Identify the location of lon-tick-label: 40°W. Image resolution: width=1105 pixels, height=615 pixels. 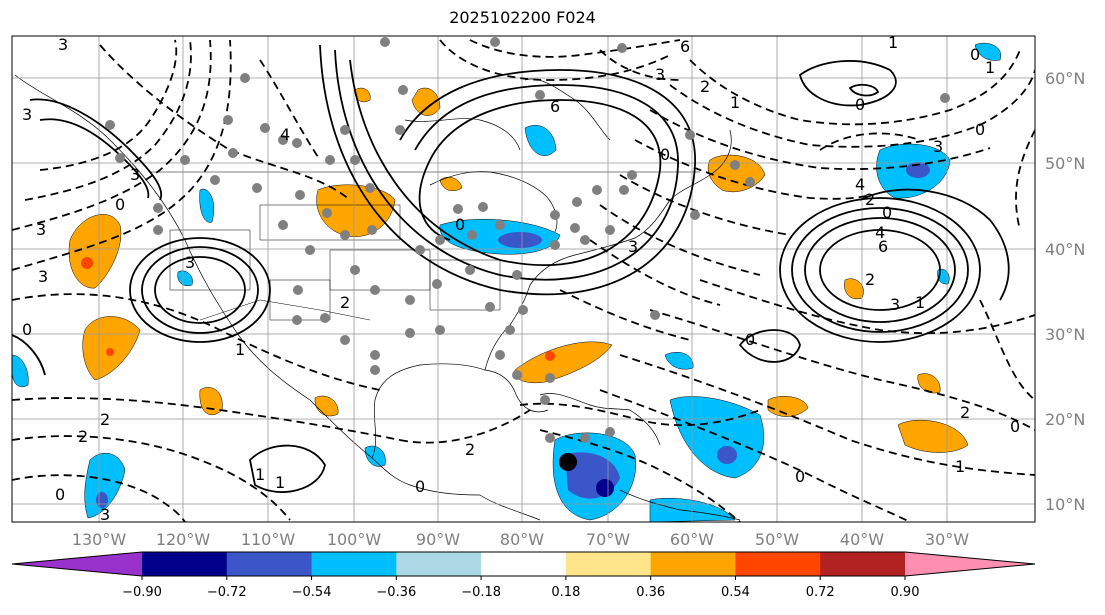
(862, 539).